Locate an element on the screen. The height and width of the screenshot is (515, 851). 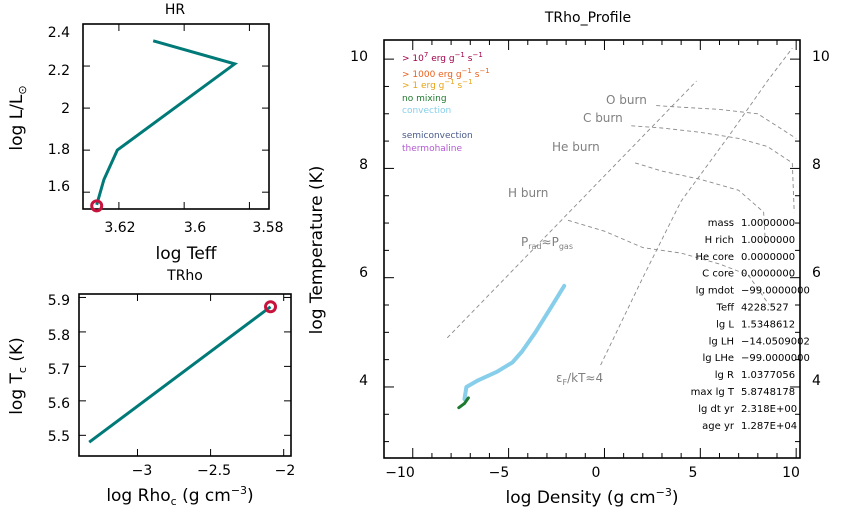
profile-ytick-label-left: 6 is located at coordinates (363, 273).